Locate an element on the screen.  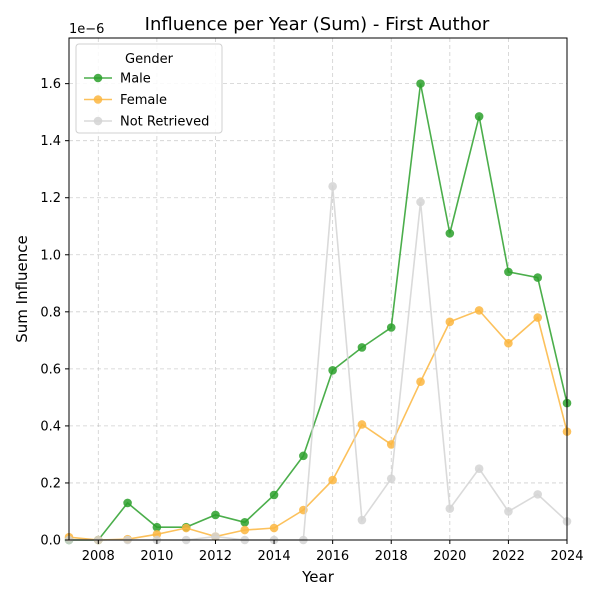
y-tick-label: 0.6 is located at coordinates (50, 369).